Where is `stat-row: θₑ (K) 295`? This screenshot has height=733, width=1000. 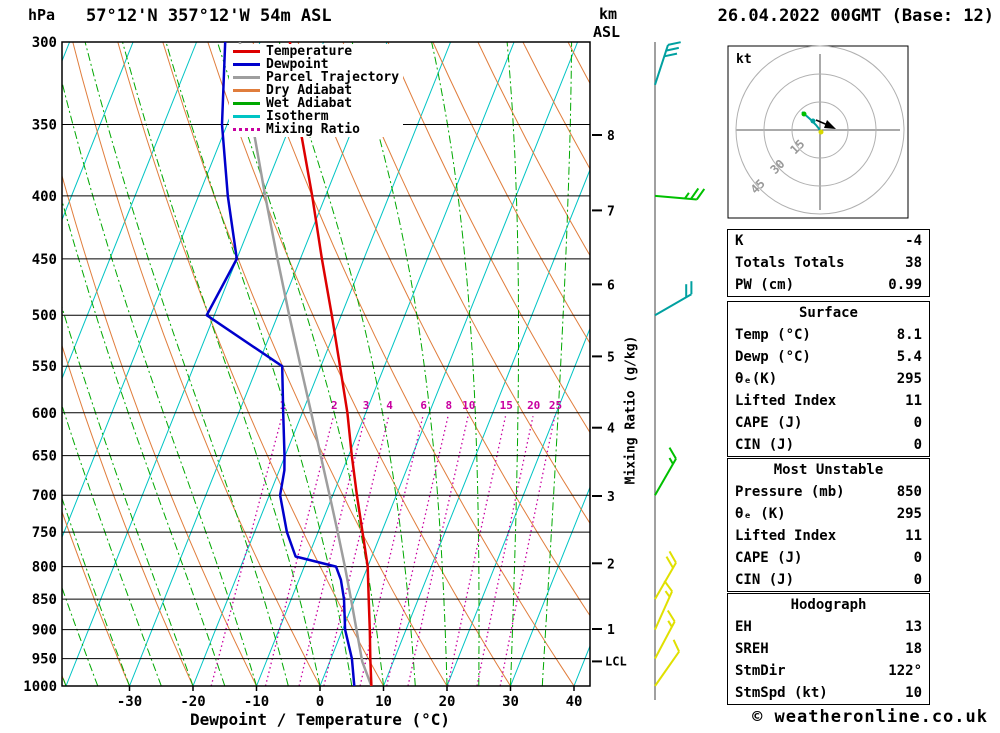
stat-row: θₑ (K) 295 is located at coordinates (828, 514).